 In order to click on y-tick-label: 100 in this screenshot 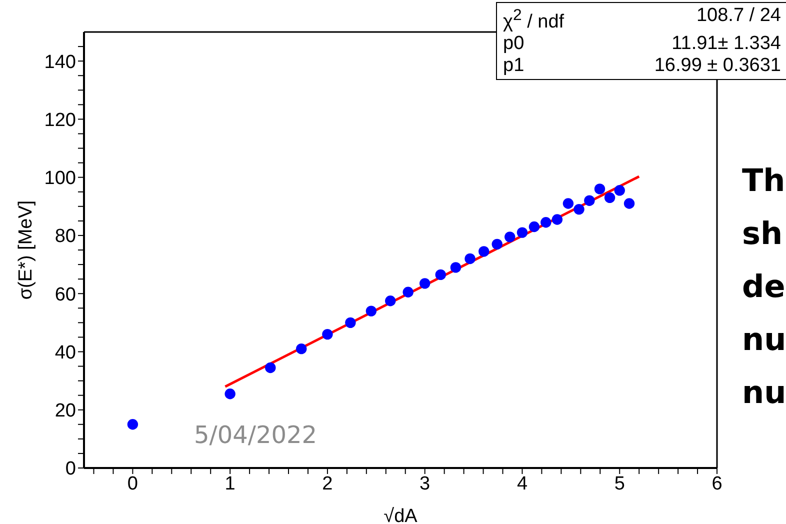, I will do `click(60, 179)`.